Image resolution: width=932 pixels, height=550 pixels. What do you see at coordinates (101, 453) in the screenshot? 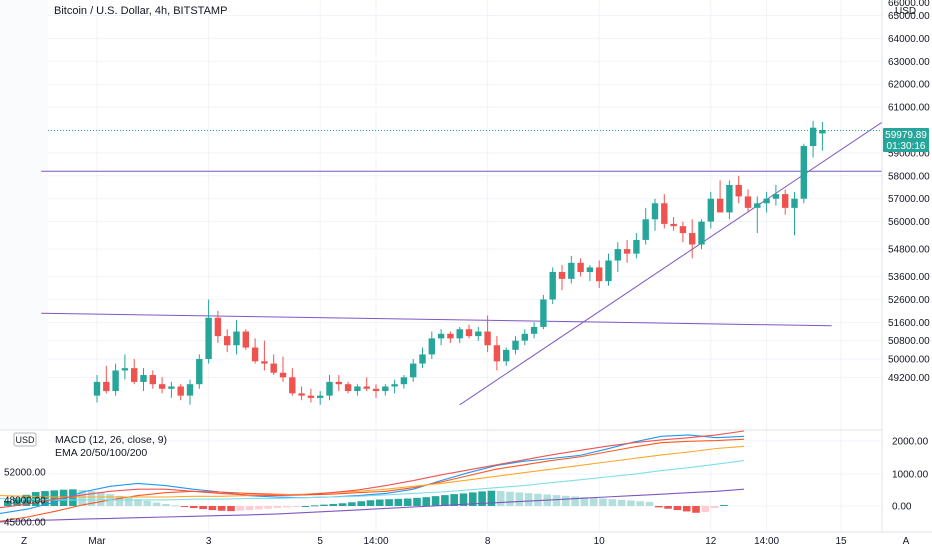
I see `ema-legend: EMA 20/50/100/200` at bounding box center [101, 453].